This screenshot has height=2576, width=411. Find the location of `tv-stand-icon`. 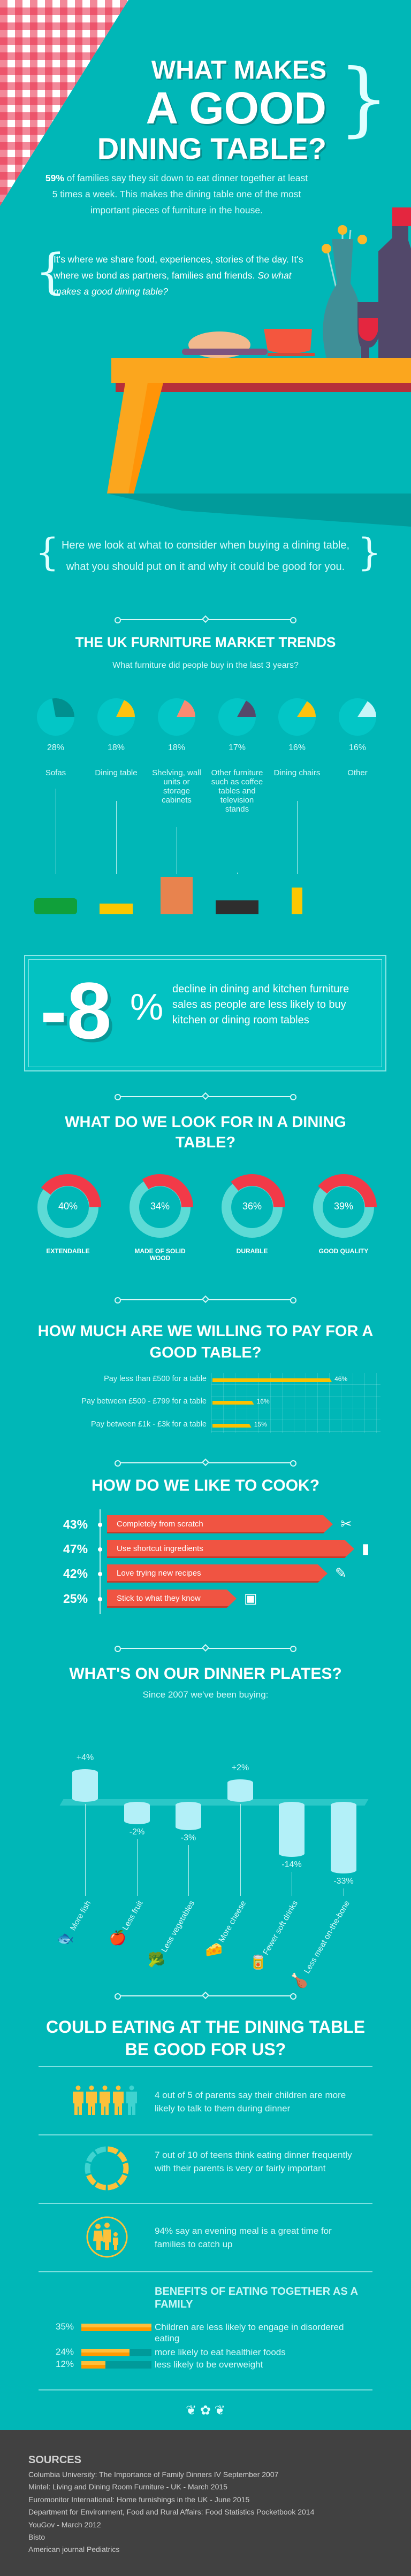

tv-stand-icon is located at coordinates (237, 895).